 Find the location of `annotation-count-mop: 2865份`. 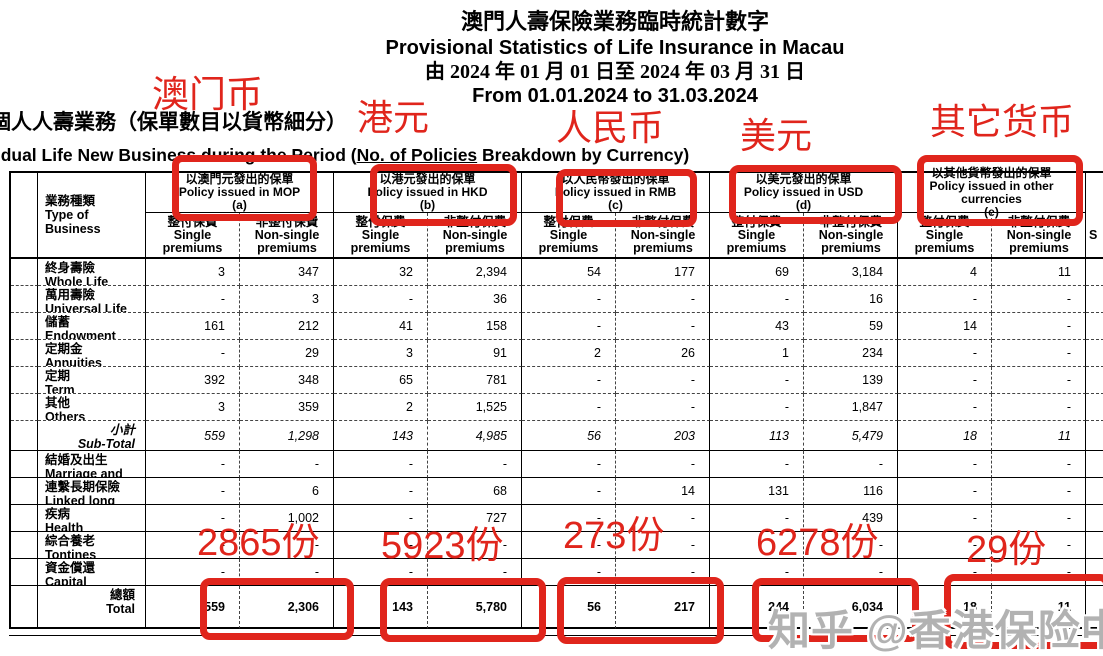

annotation-count-mop: 2865份 is located at coordinates (258, 543).